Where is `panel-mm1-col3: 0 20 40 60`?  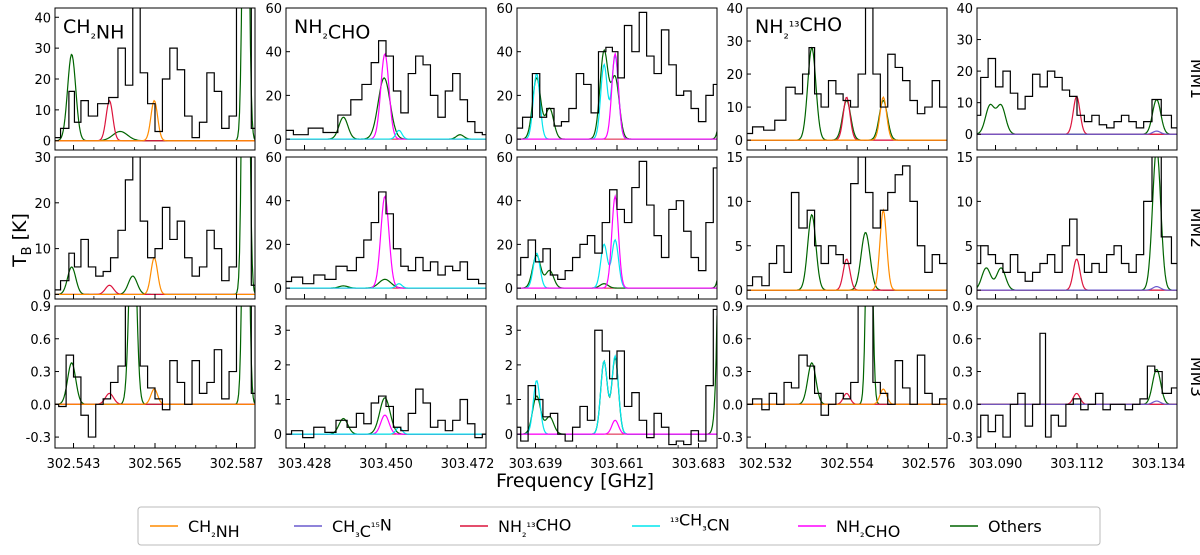
panel-mm1-col3: 0 20 40 60 is located at coordinates (607, 76).